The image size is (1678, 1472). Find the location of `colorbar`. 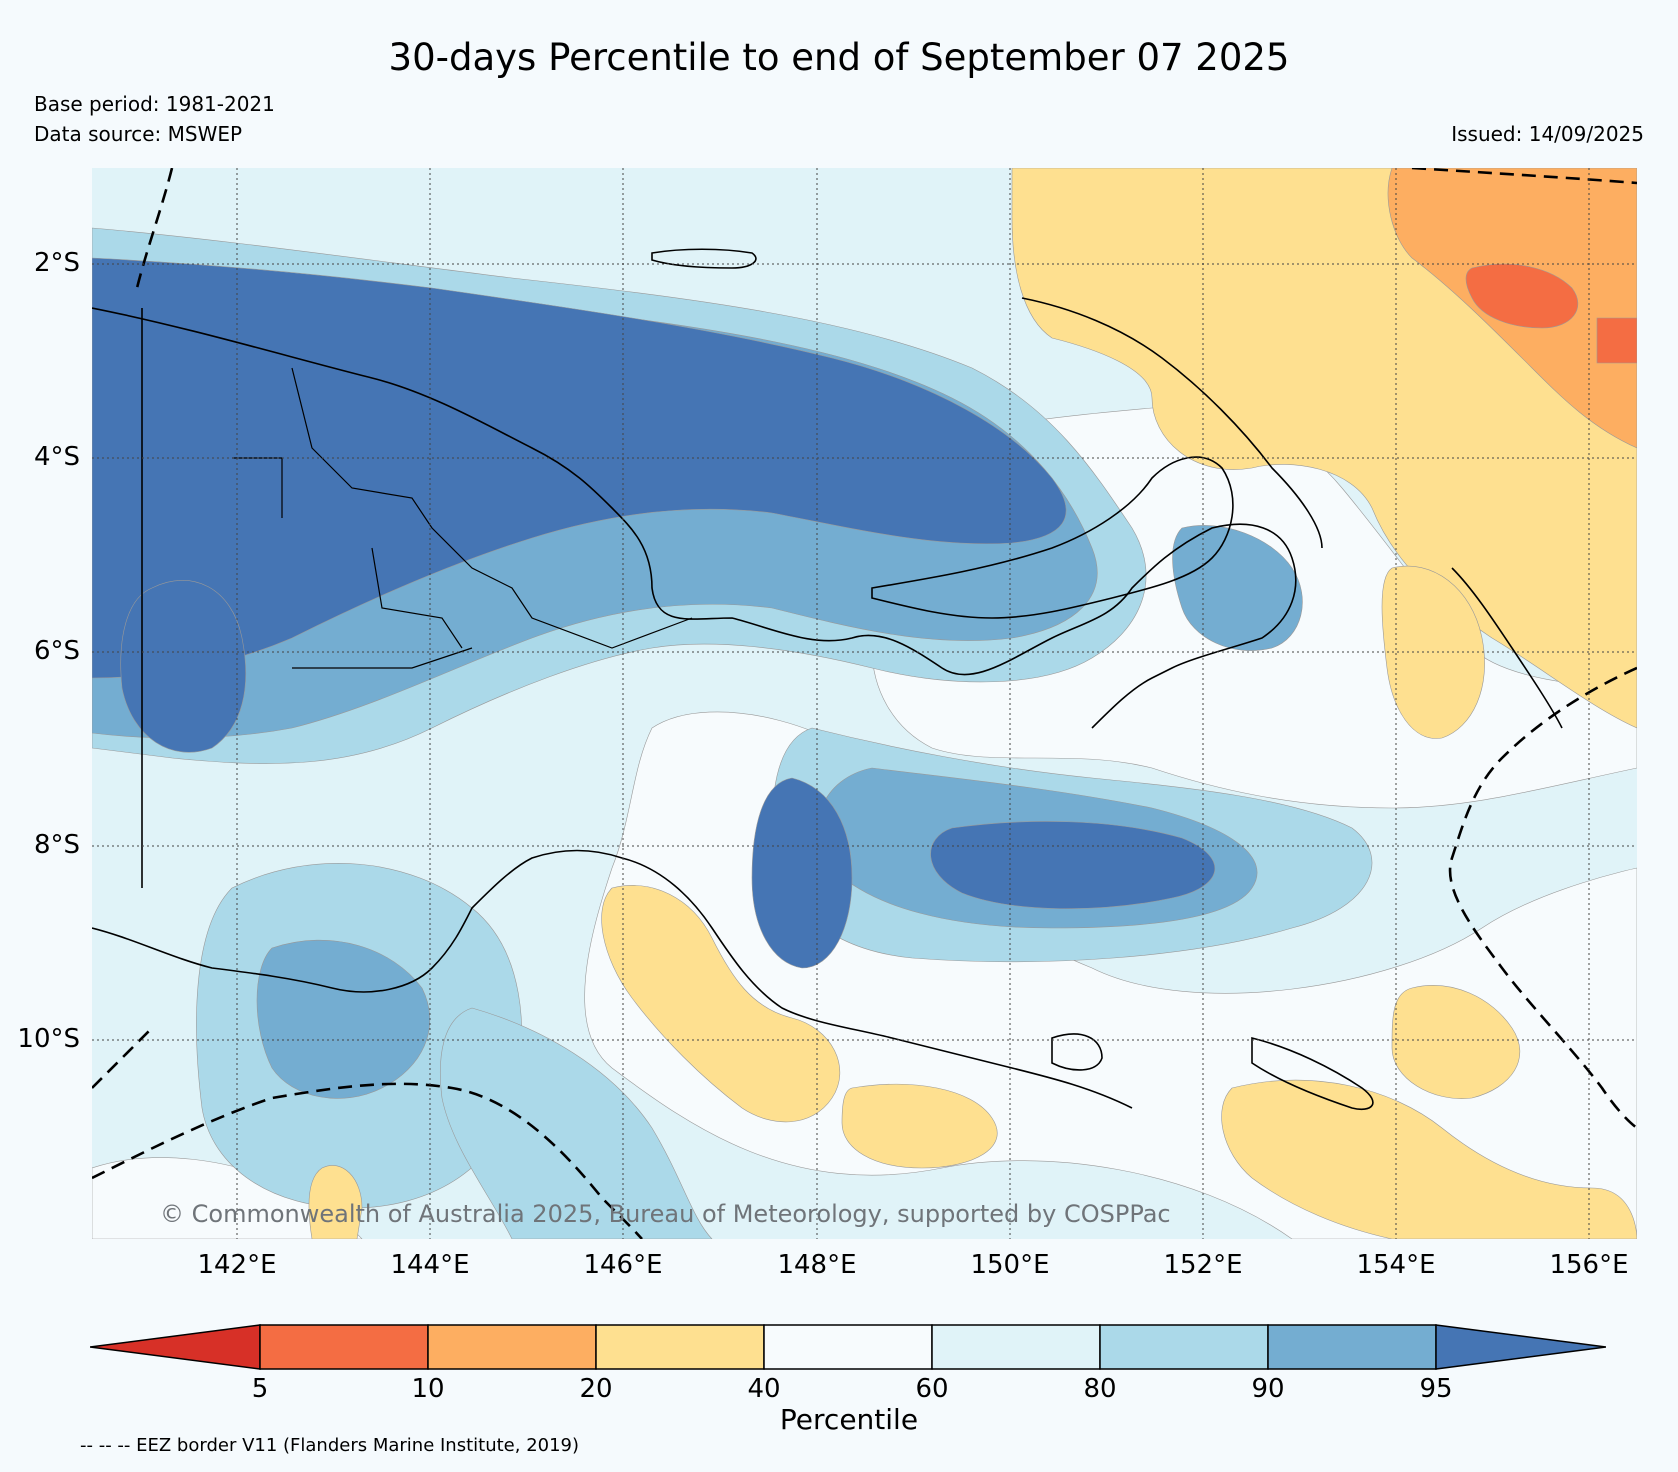

colorbar is located at coordinates (848, 1347).